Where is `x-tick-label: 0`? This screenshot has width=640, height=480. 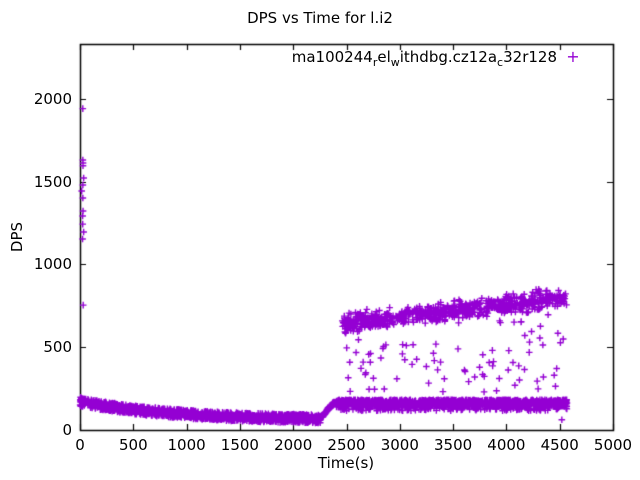
x-tick-label: 0 is located at coordinates (80, 445).